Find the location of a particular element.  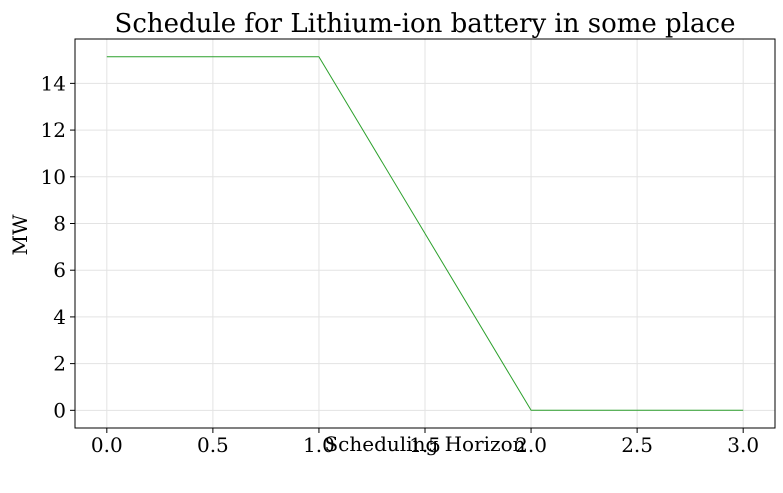

x-tick-label: 2.5 is located at coordinates (637, 445).